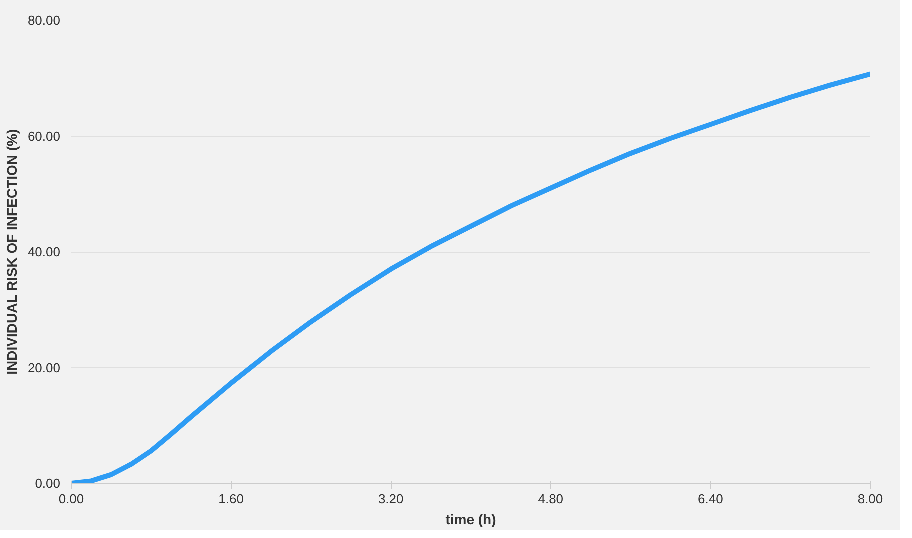 This screenshot has width=912, height=538. Describe the element at coordinates (44, 252) in the screenshot. I see `y-tick-label: 40.00` at that location.